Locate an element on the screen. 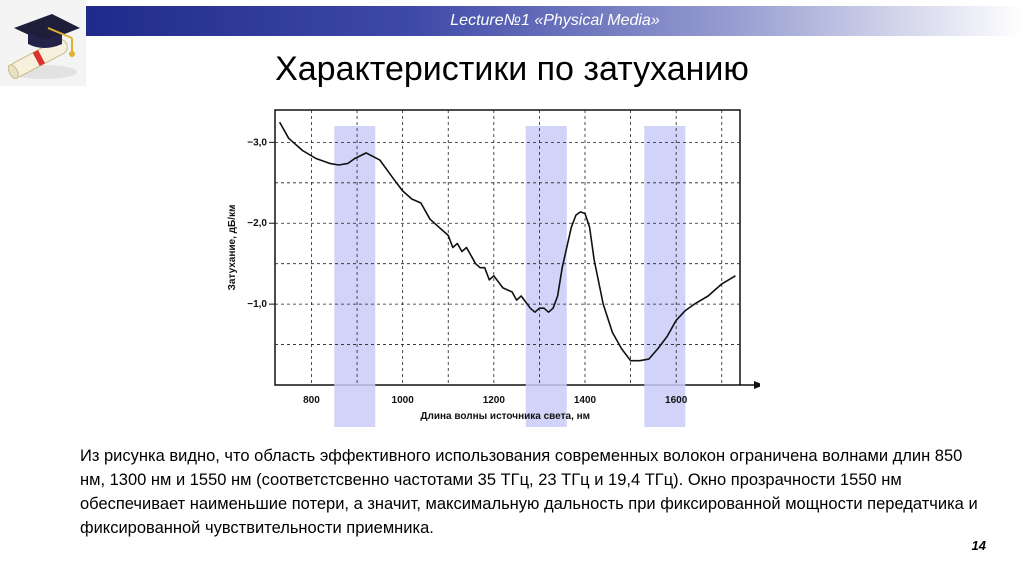 Image resolution: width=1024 pixels, height=574 pixels. x-axis-arrow-head is located at coordinates (757, 385).